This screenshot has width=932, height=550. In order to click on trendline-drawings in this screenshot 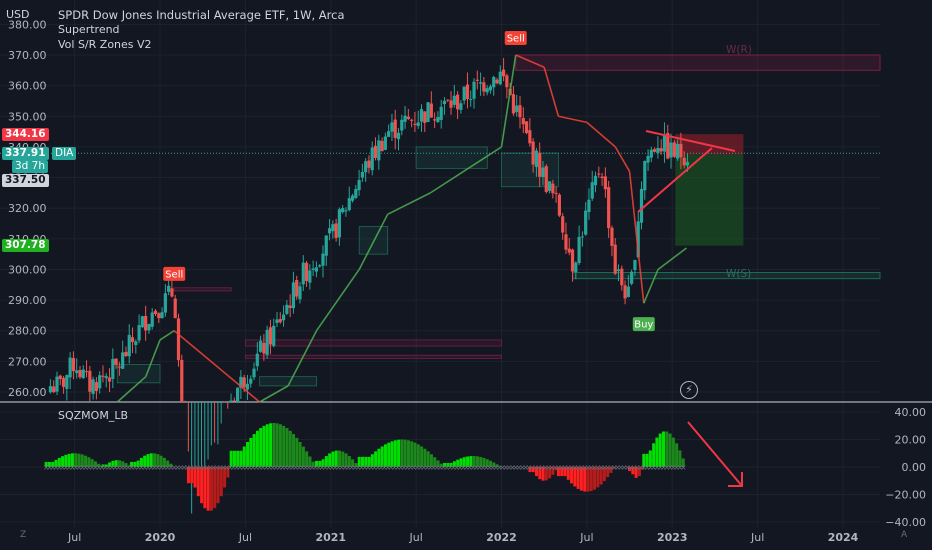, I will do `click(690, 308)`.